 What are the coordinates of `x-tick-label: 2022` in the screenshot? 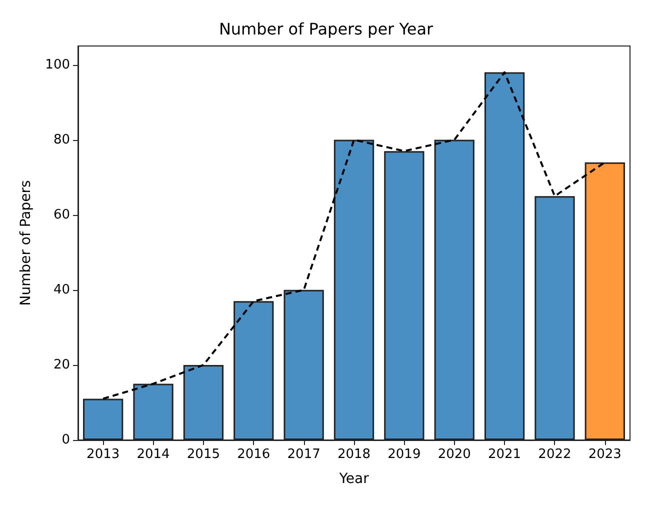 It's located at (555, 454).